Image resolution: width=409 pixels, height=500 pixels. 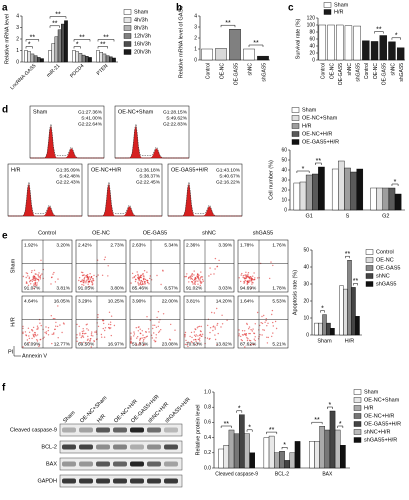 What do you see at coordinates (279, 301) in the screenshot?
I see `quadrant-upper-right: 5.53%` at bounding box center [279, 301].